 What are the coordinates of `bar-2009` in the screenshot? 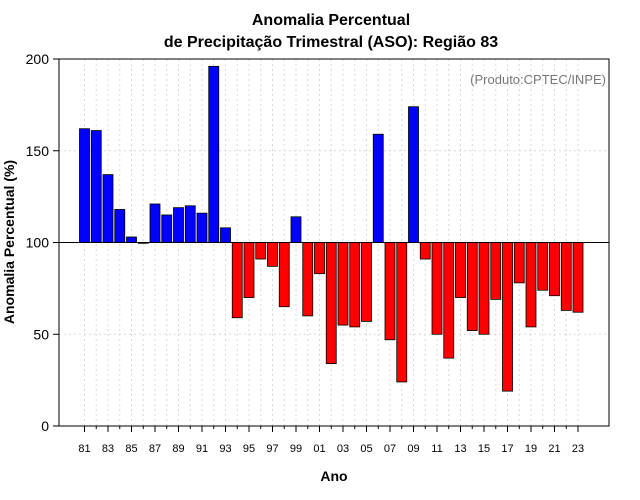 It's located at (413, 174).